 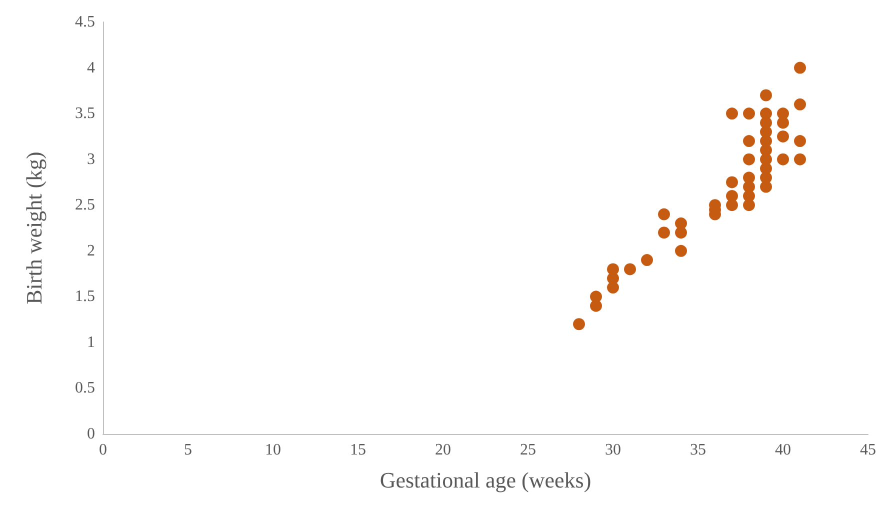 I want to click on y-axis-title: Birth weight (kg), so click(x=34, y=228).